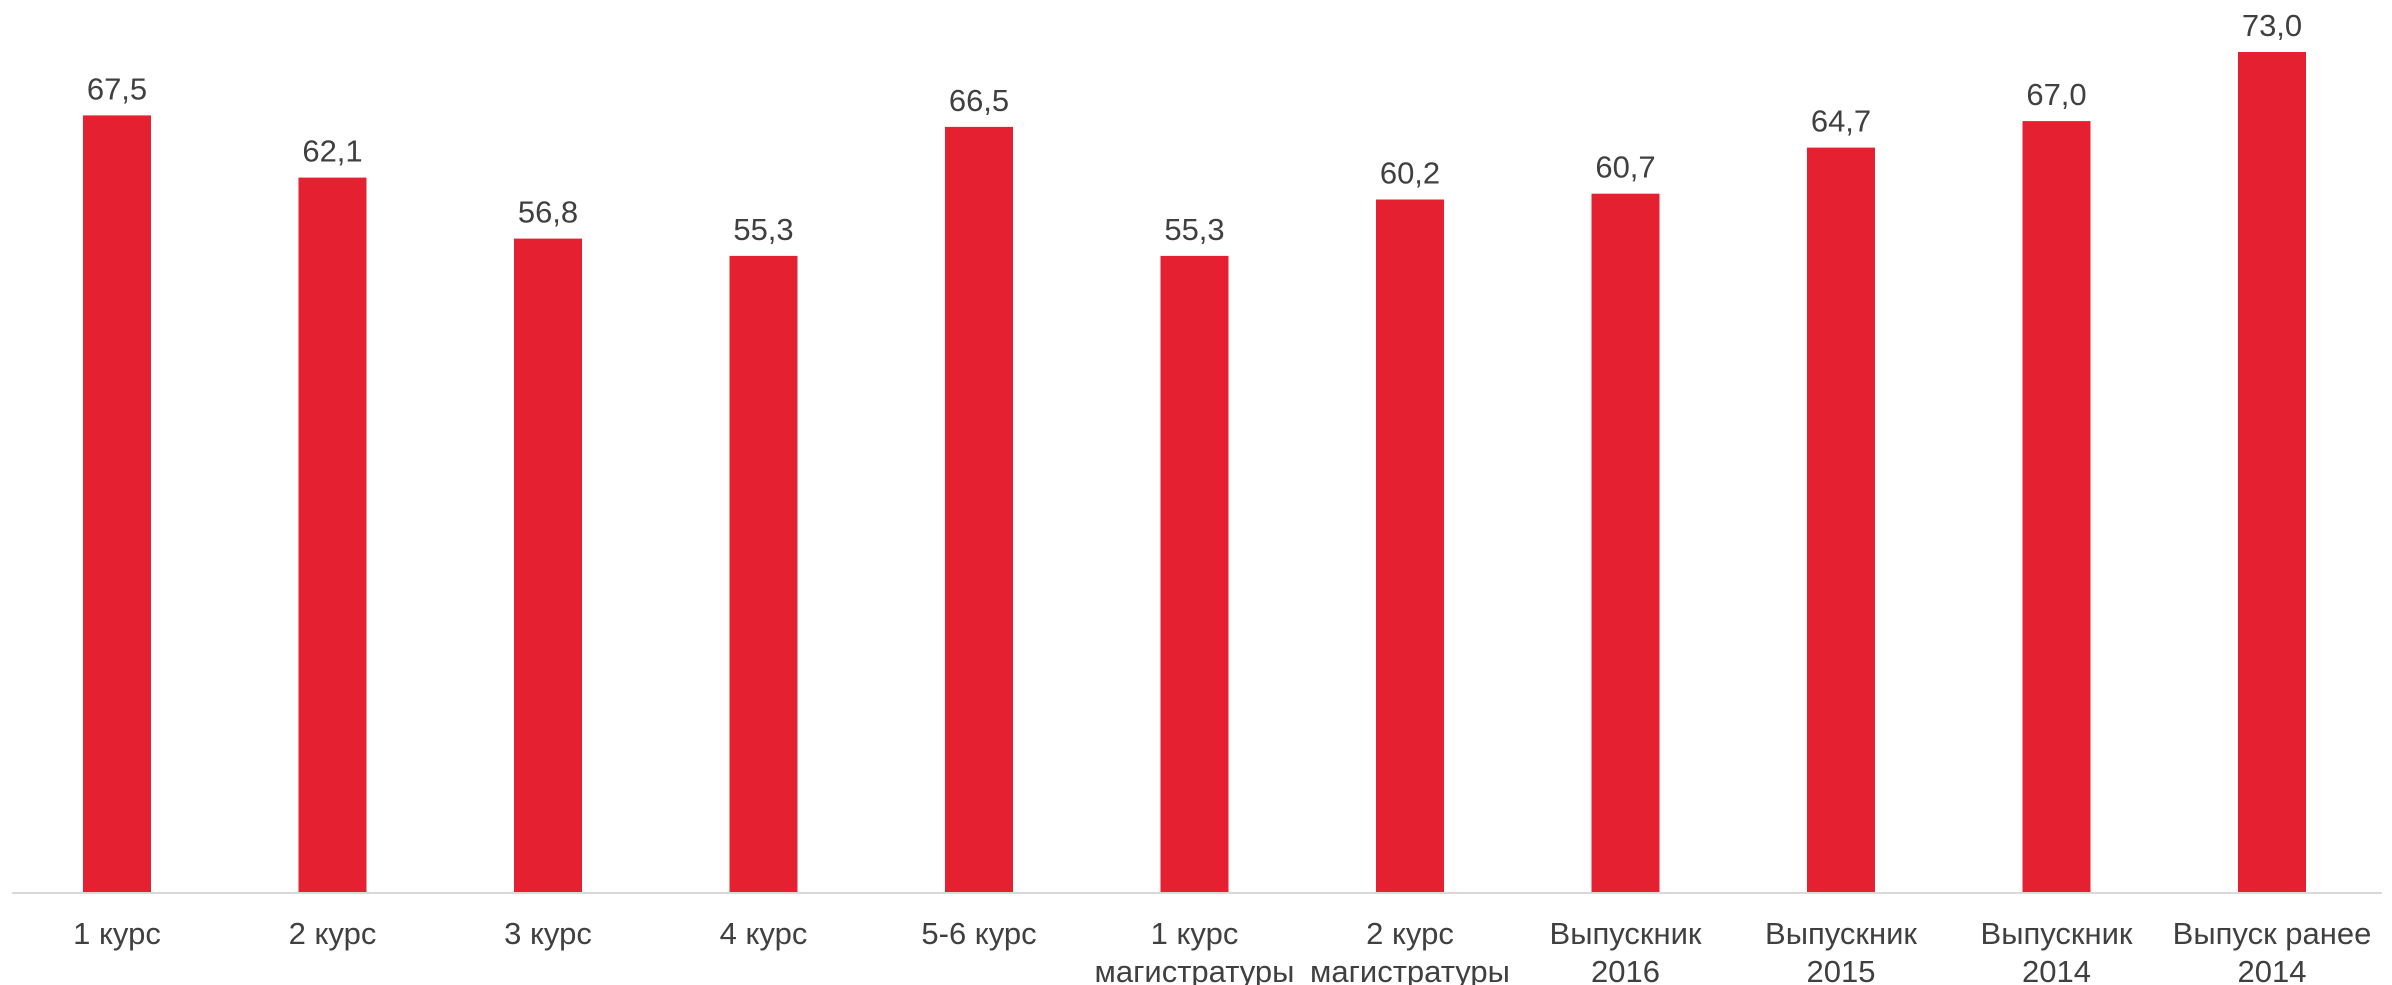 The width and height of the screenshot is (2392, 985). Describe the element at coordinates (979, 100) in the screenshot. I see `data-label-5: 66,5` at that location.